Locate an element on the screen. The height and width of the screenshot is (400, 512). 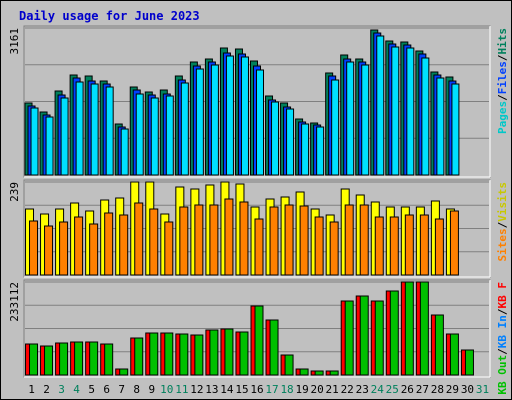
x-tick-label: 15 is located at coordinates (241, 389).